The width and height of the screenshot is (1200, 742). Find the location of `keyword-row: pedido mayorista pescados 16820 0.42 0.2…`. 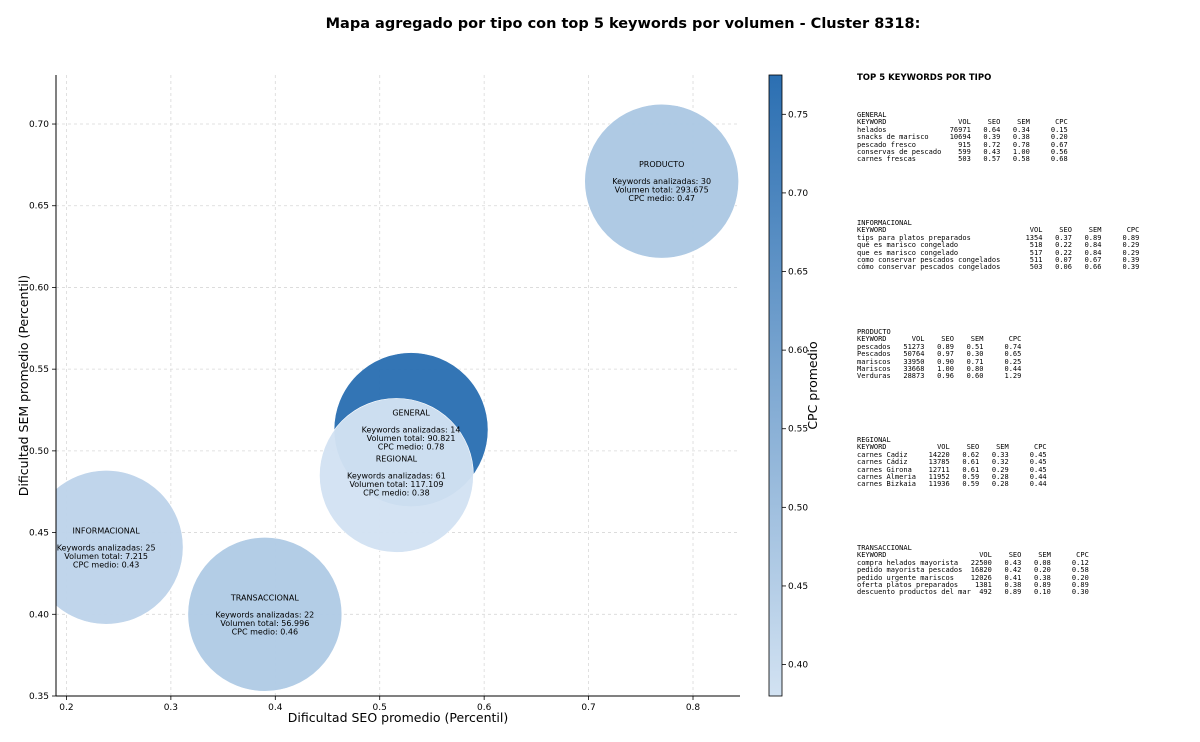

keyword-row: pedido mayorista pescados 16820 0.42 0.2… is located at coordinates (973, 570).